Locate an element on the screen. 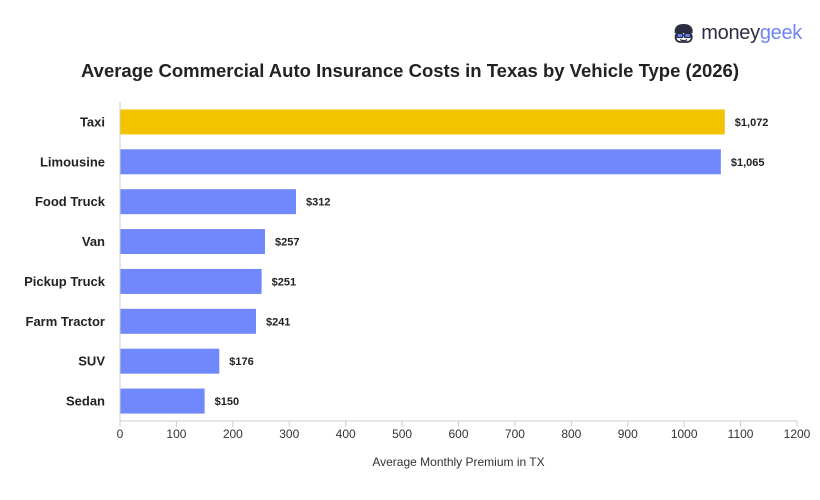 The height and width of the screenshot is (500, 820). bar-suv is located at coordinates (170, 361).